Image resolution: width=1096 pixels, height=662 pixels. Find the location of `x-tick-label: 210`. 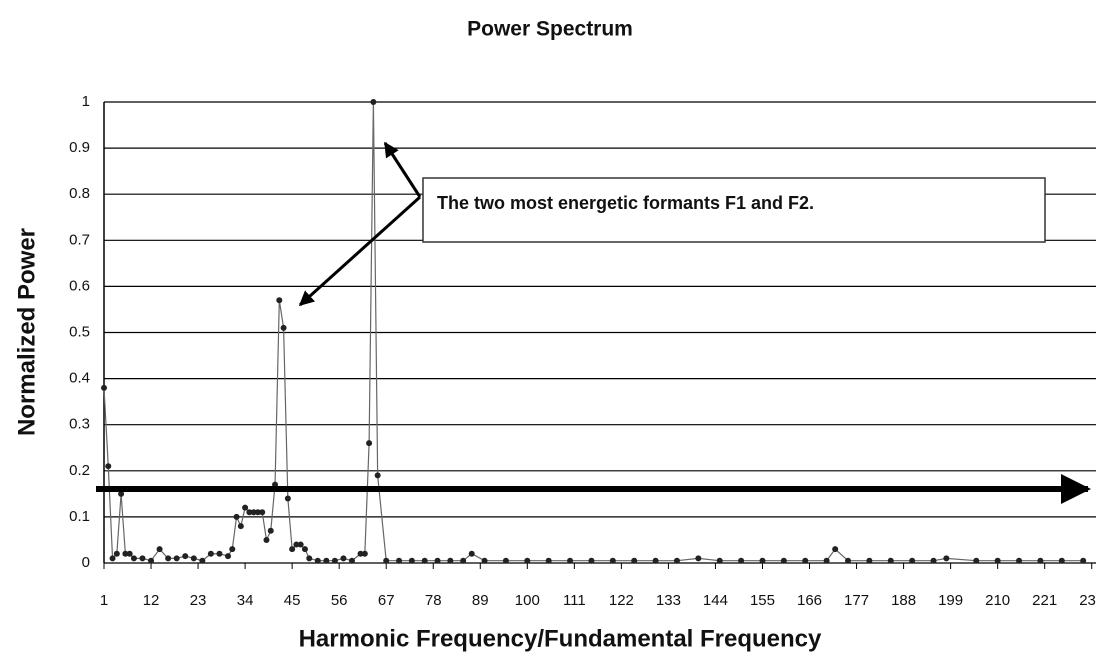

x-tick-label: 210 is located at coordinates (997, 600).